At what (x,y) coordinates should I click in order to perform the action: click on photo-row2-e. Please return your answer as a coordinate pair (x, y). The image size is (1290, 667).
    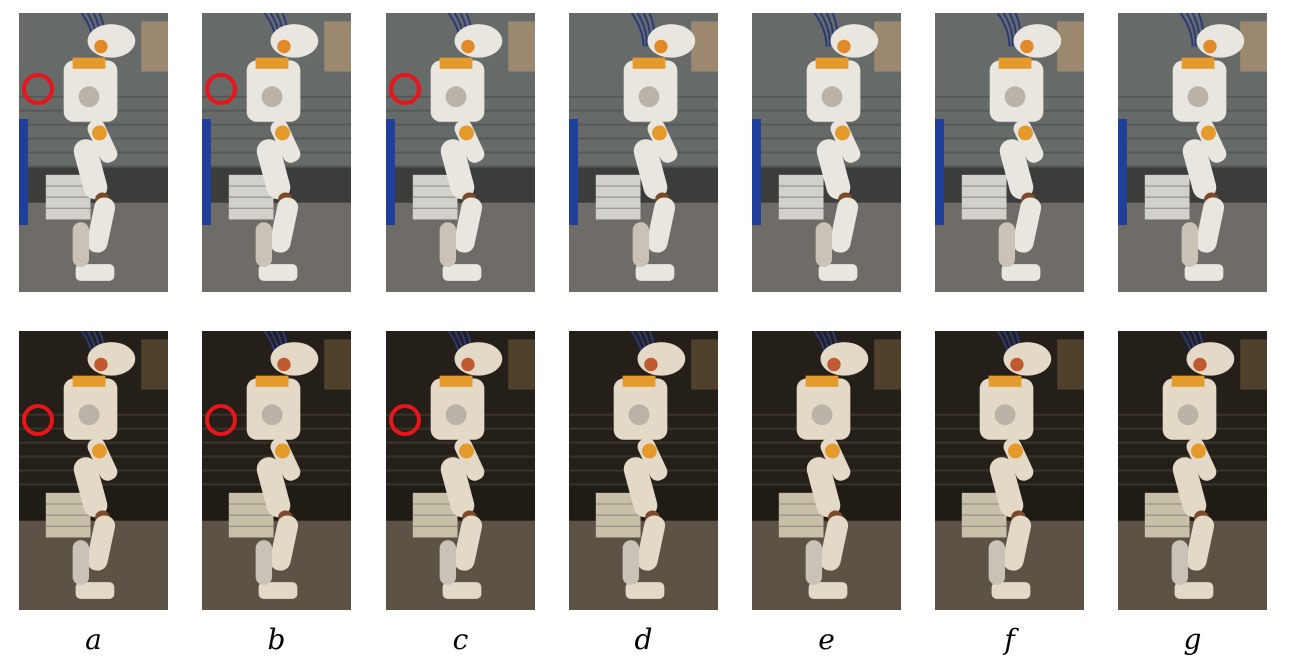
    Looking at the image, I should click on (826, 470).